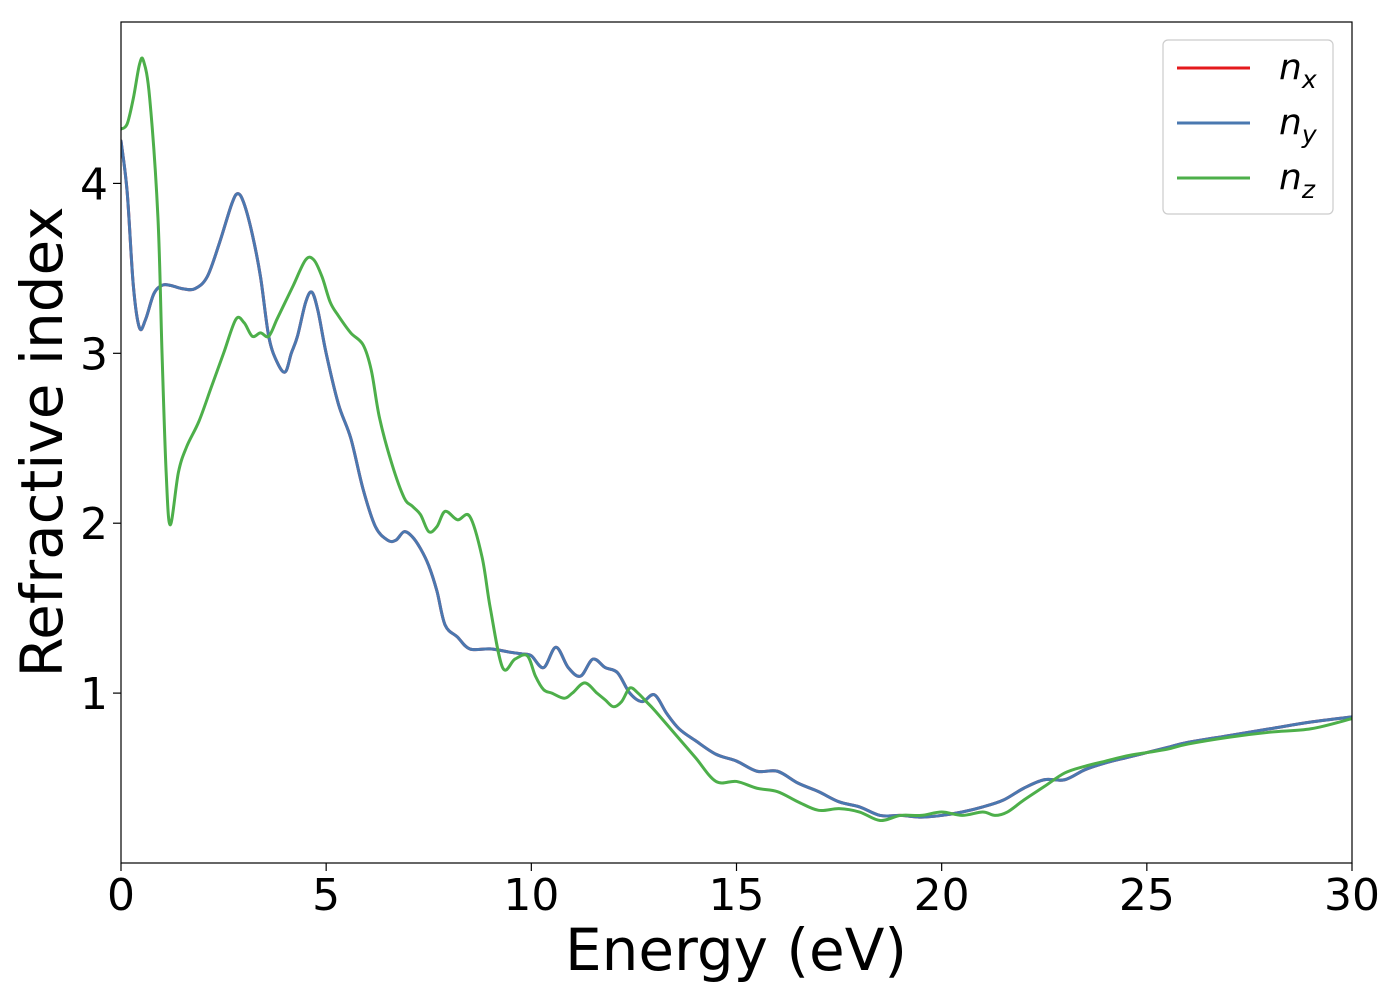 This screenshot has width=1400, height=1004. What do you see at coordinates (736, 950) in the screenshot?
I see `x-axis-label: Energy (eV)` at bounding box center [736, 950].